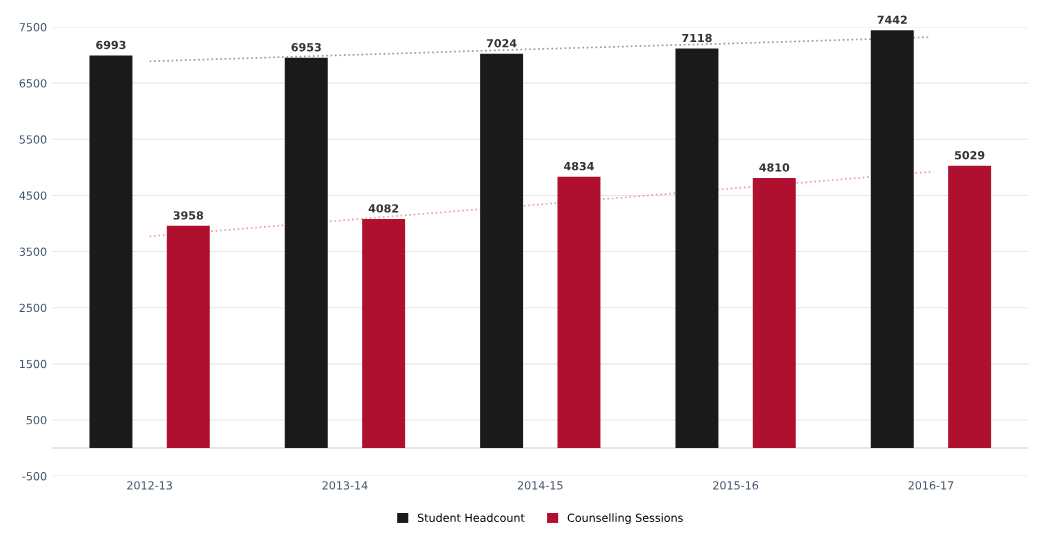  What do you see at coordinates (892, 19) in the screenshot?
I see `data-label: 7442` at bounding box center [892, 19].